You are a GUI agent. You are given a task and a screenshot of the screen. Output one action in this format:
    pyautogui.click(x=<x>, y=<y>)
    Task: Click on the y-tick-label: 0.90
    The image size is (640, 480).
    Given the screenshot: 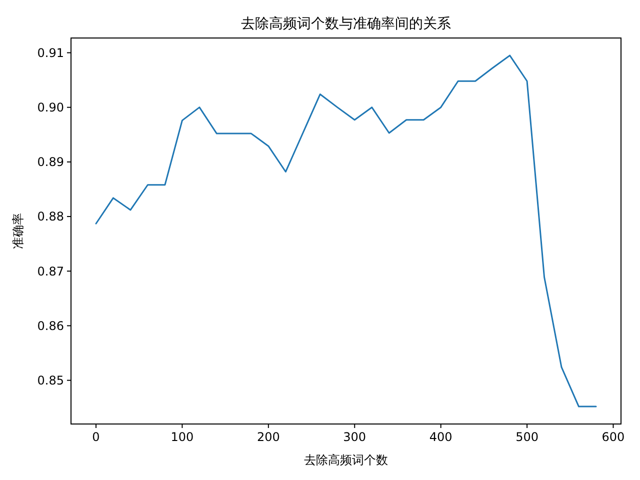 What is the action you would take?
    pyautogui.click(x=50, y=107)
    